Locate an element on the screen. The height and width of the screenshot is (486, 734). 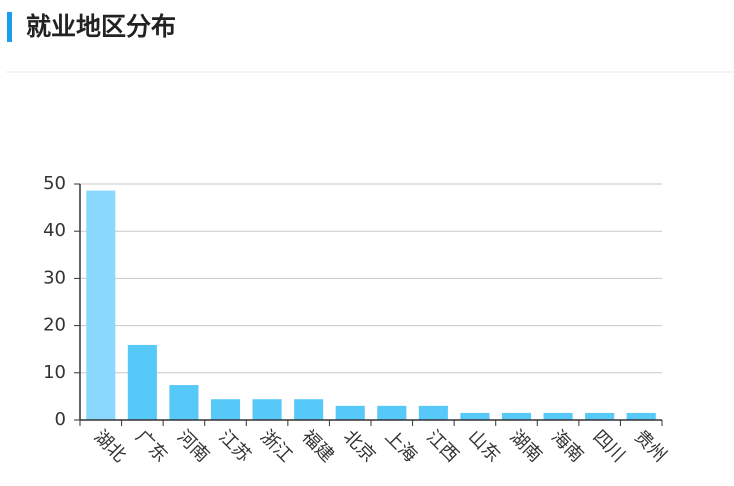
x-tick-label: 湖南 is located at coordinates (525, 446).